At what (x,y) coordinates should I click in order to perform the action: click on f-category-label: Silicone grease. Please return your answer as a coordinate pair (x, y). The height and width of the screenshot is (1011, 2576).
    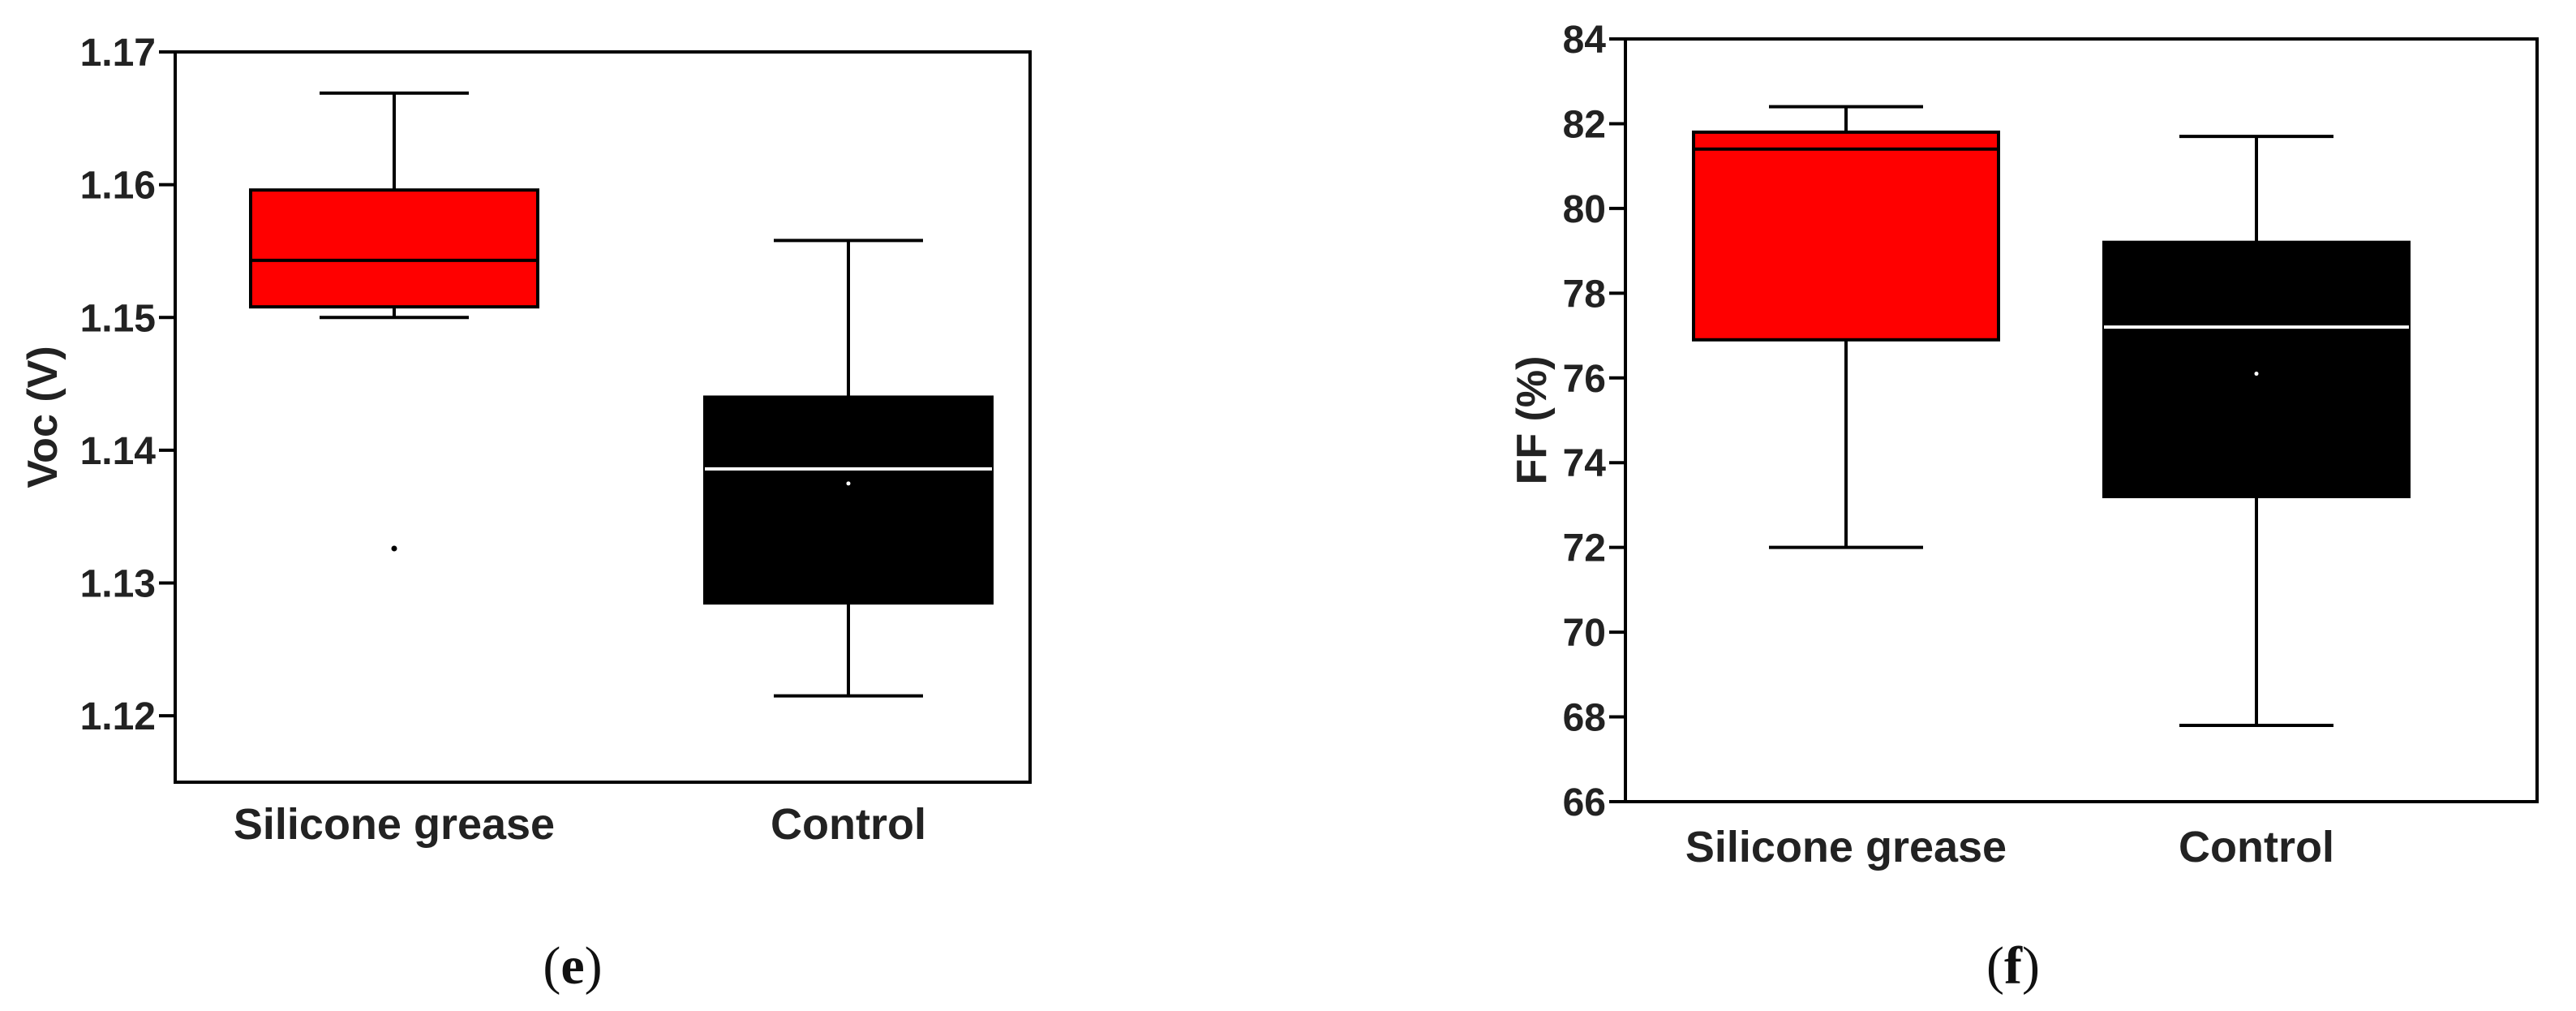
    Looking at the image, I should click on (1846, 847).